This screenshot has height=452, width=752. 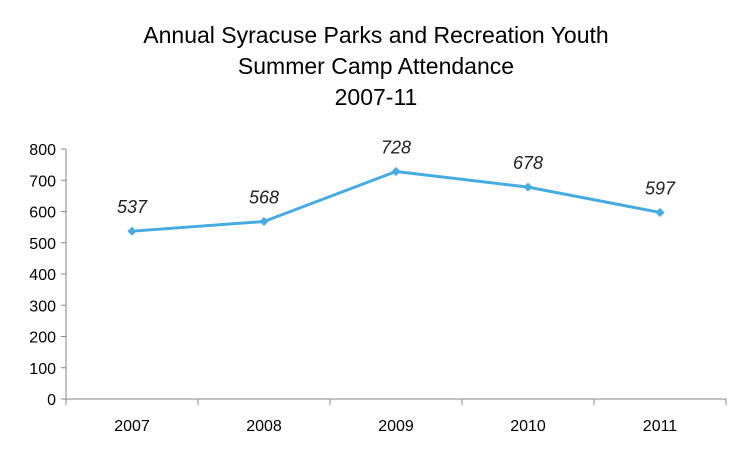 I want to click on y-tick-label: 500, so click(x=42, y=244).